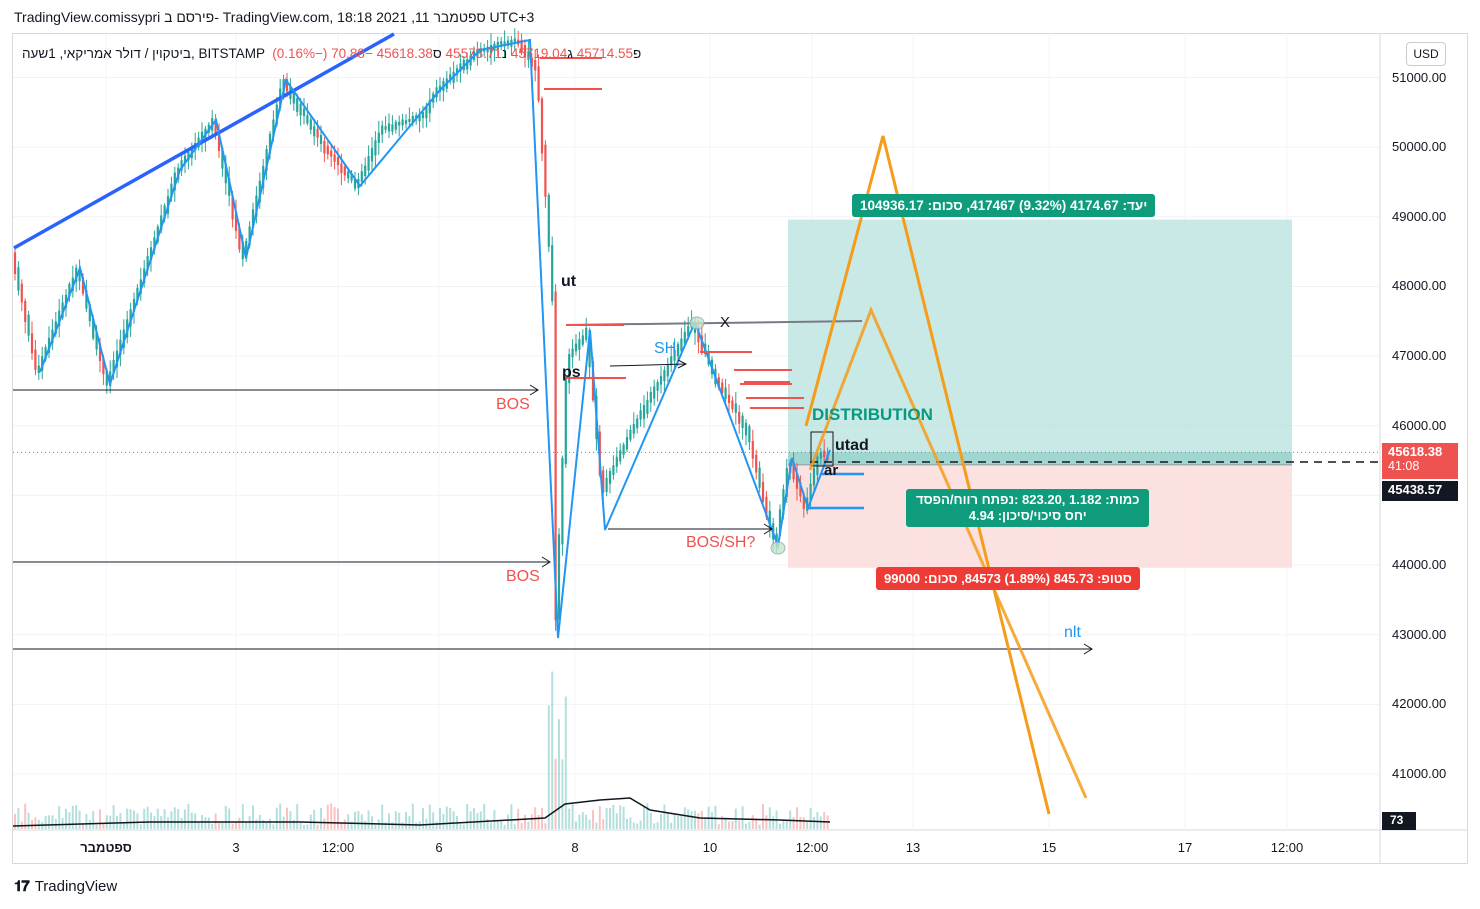 This screenshot has height=909, width=1480. Describe the element at coordinates (1287, 847) in the screenshot. I see `time-tick-label: 12:00` at that location.